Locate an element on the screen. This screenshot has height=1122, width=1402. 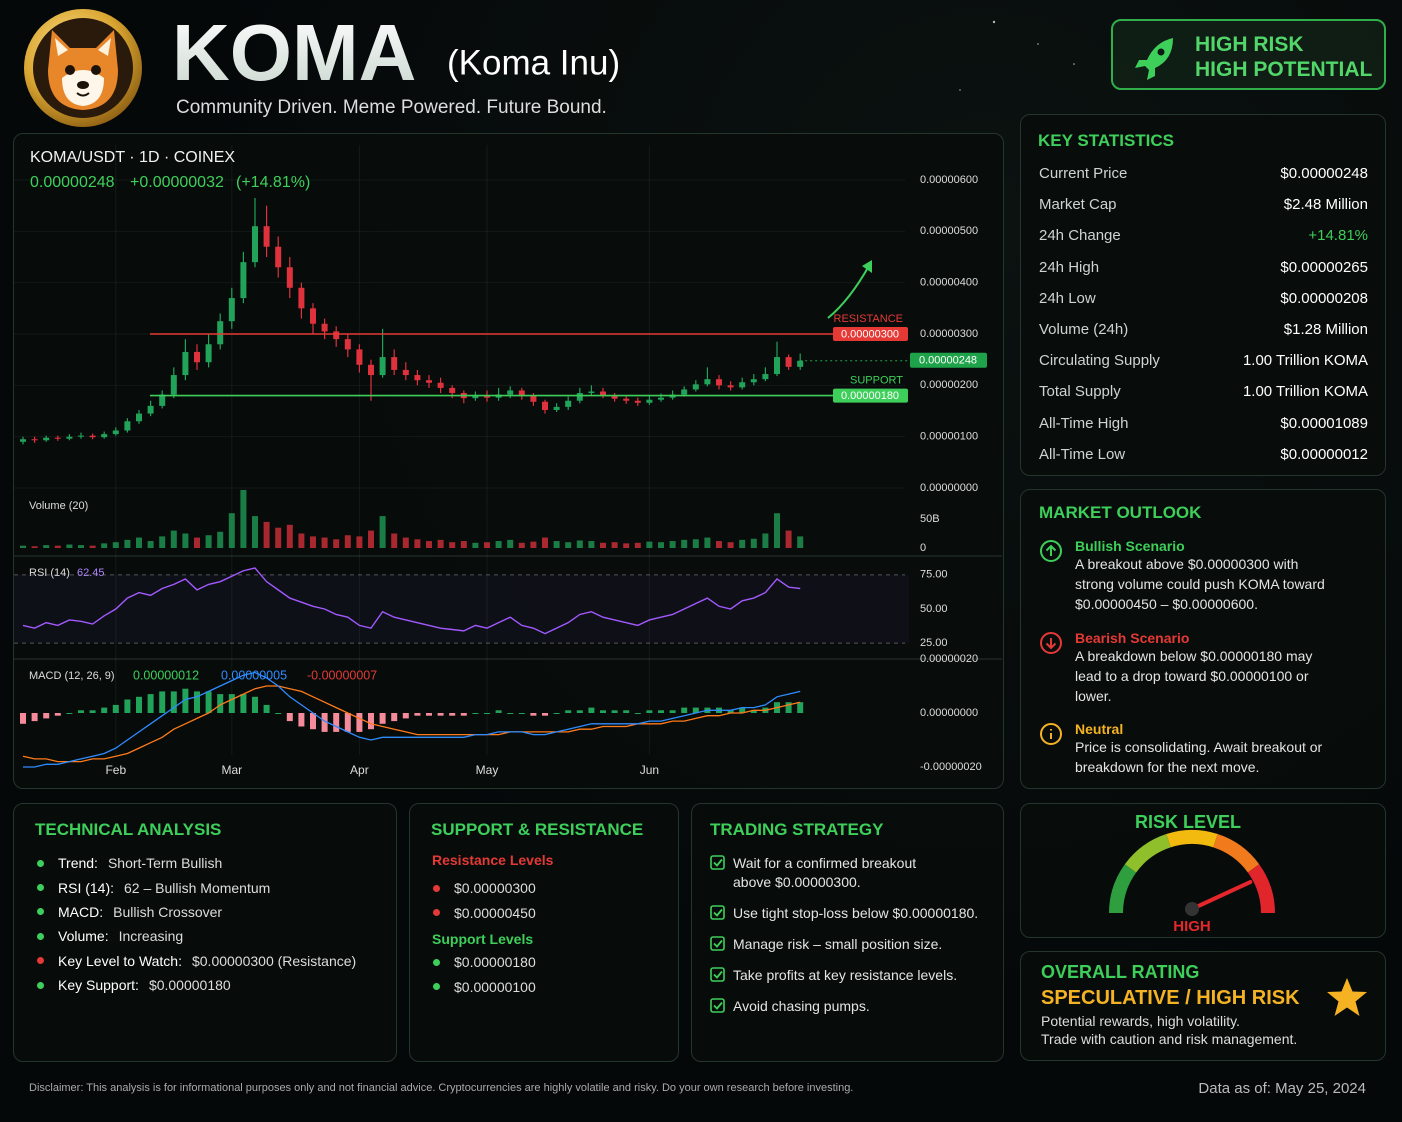
tech-label: Volume: is located at coordinates (83, 936).